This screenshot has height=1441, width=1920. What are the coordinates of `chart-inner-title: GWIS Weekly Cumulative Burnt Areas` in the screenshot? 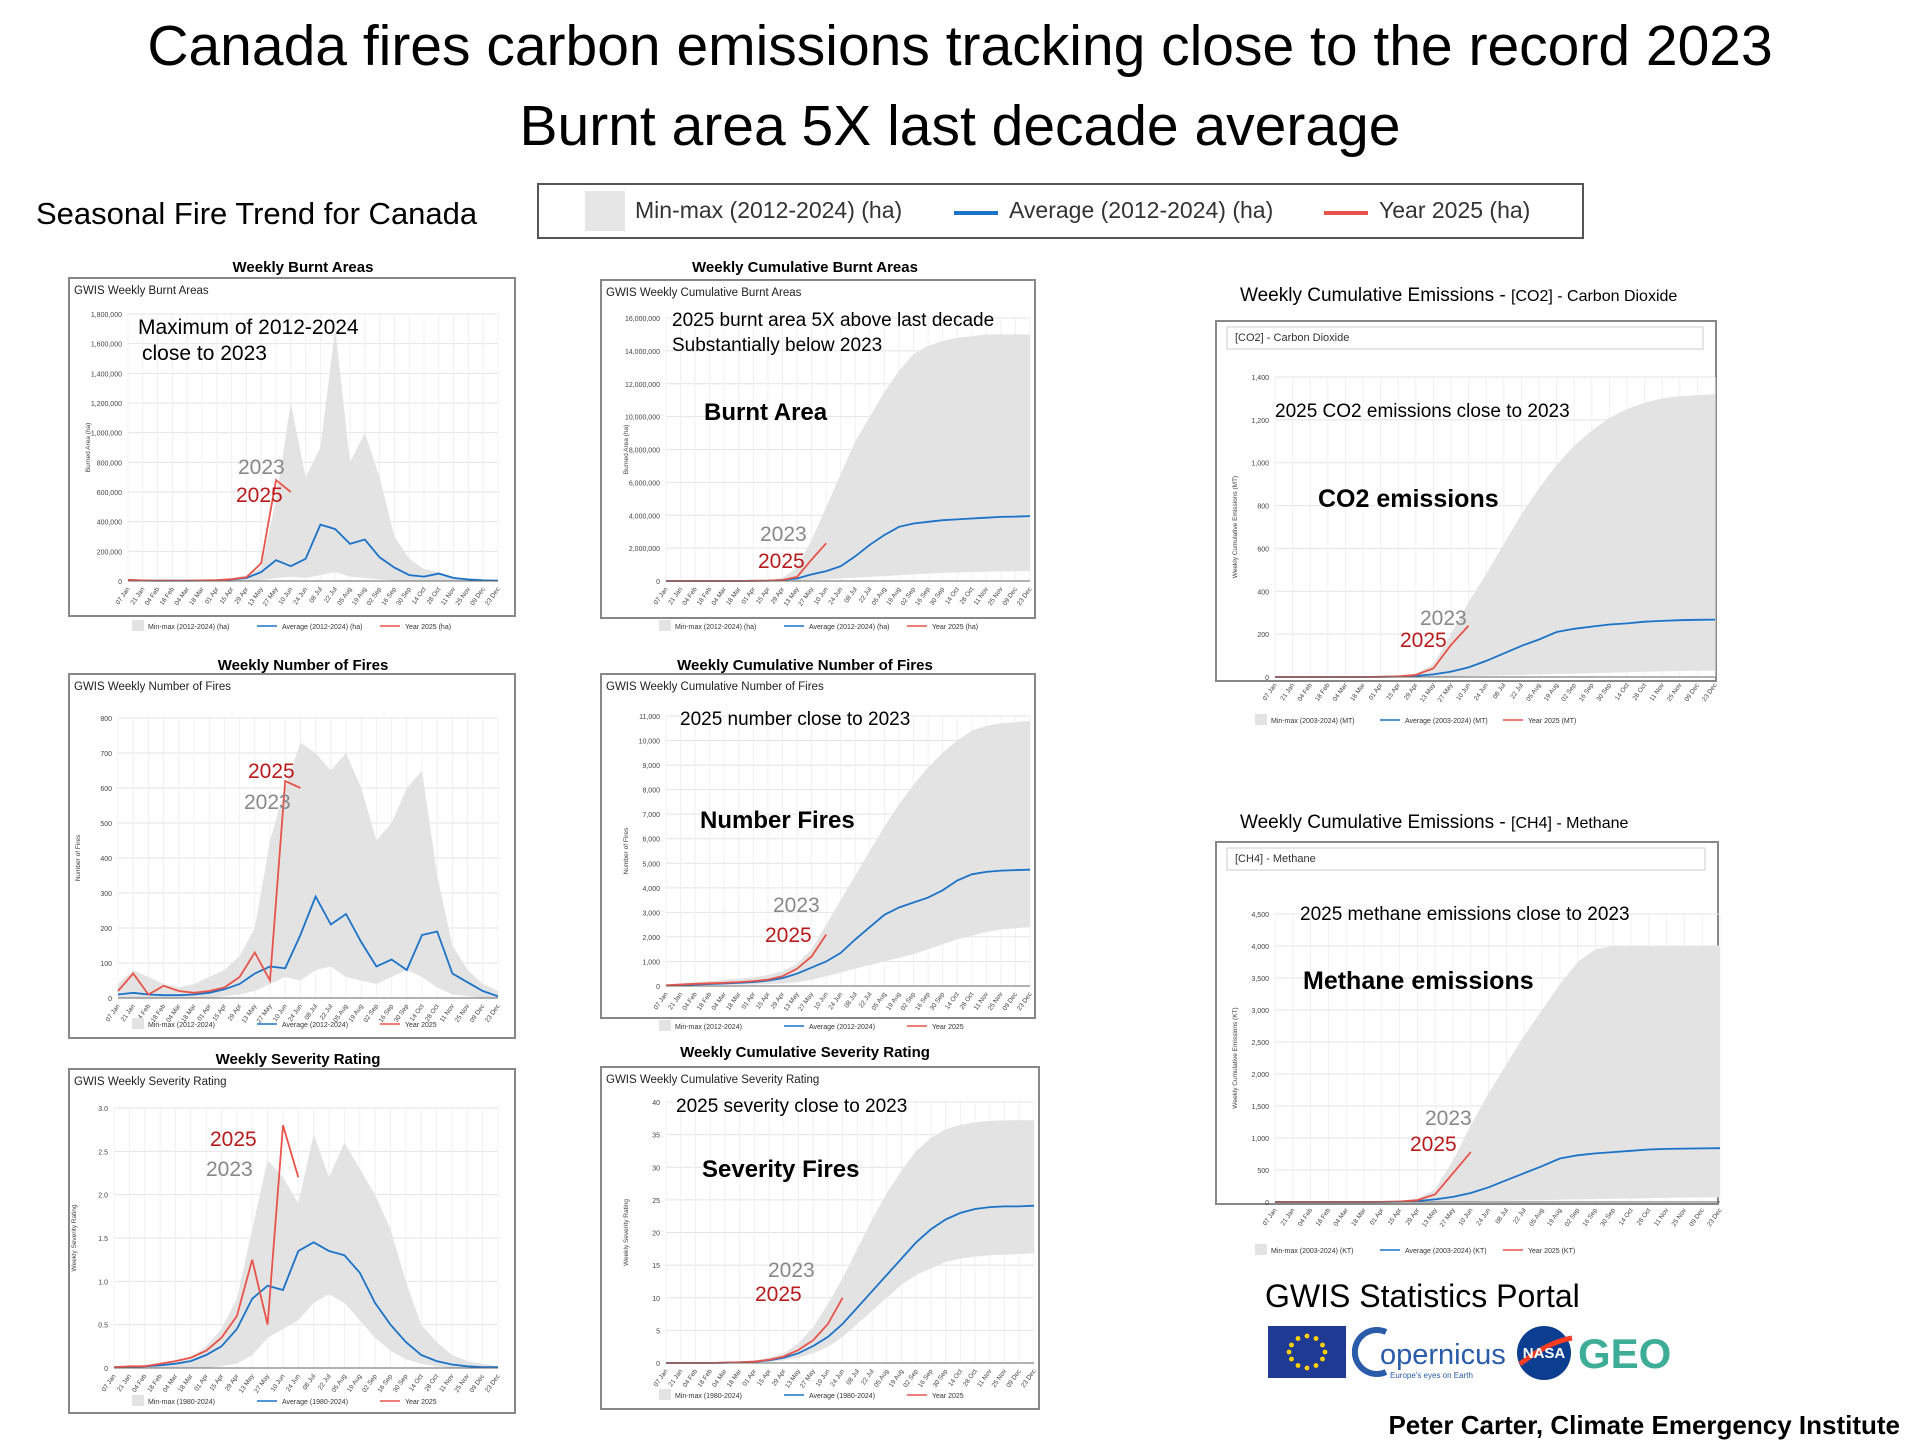 It's located at (704, 293).